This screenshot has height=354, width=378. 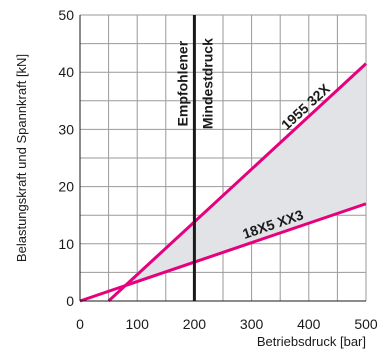 I want to click on x-tick-label: 400, so click(x=309, y=324).